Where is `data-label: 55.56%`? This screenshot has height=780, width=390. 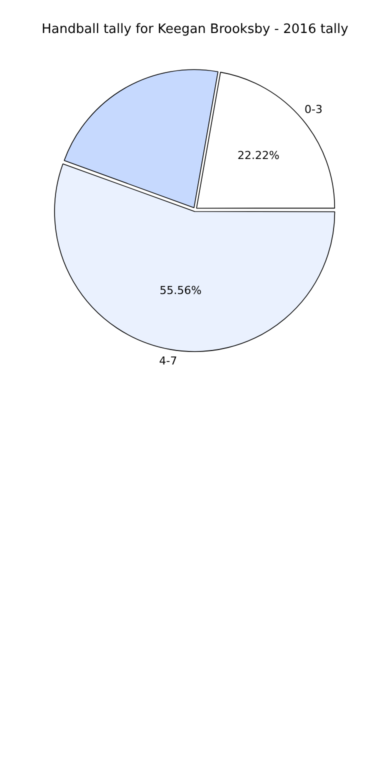
data-label: 55.56% is located at coordinates (181, 290).